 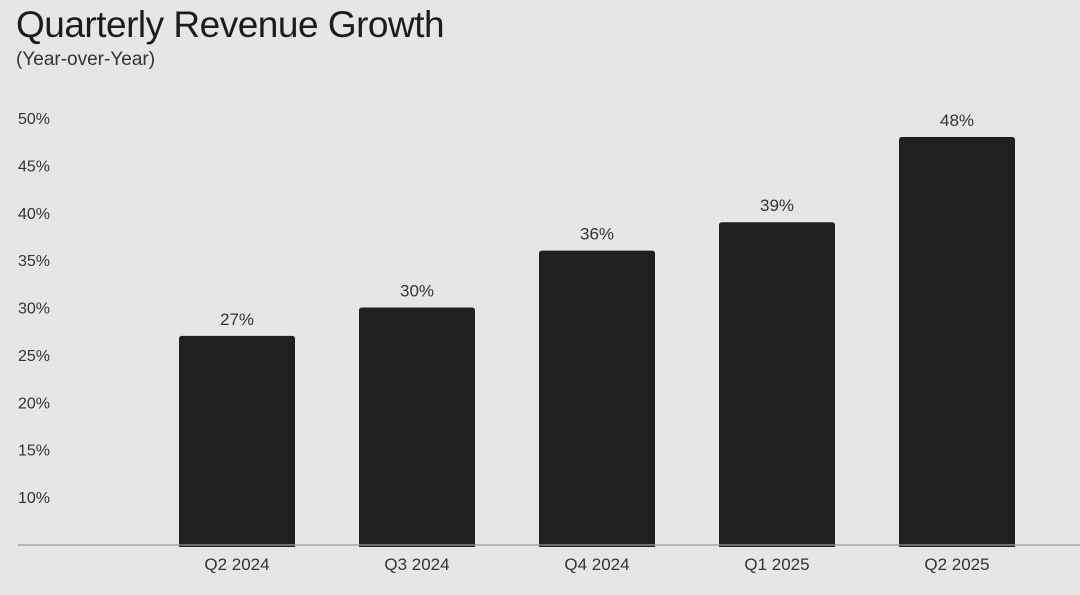 What do you see at coordinates (416, 564) in the screenshot?
I see `x-tick-label: Q3 2024` at bounding box center [416, 564].